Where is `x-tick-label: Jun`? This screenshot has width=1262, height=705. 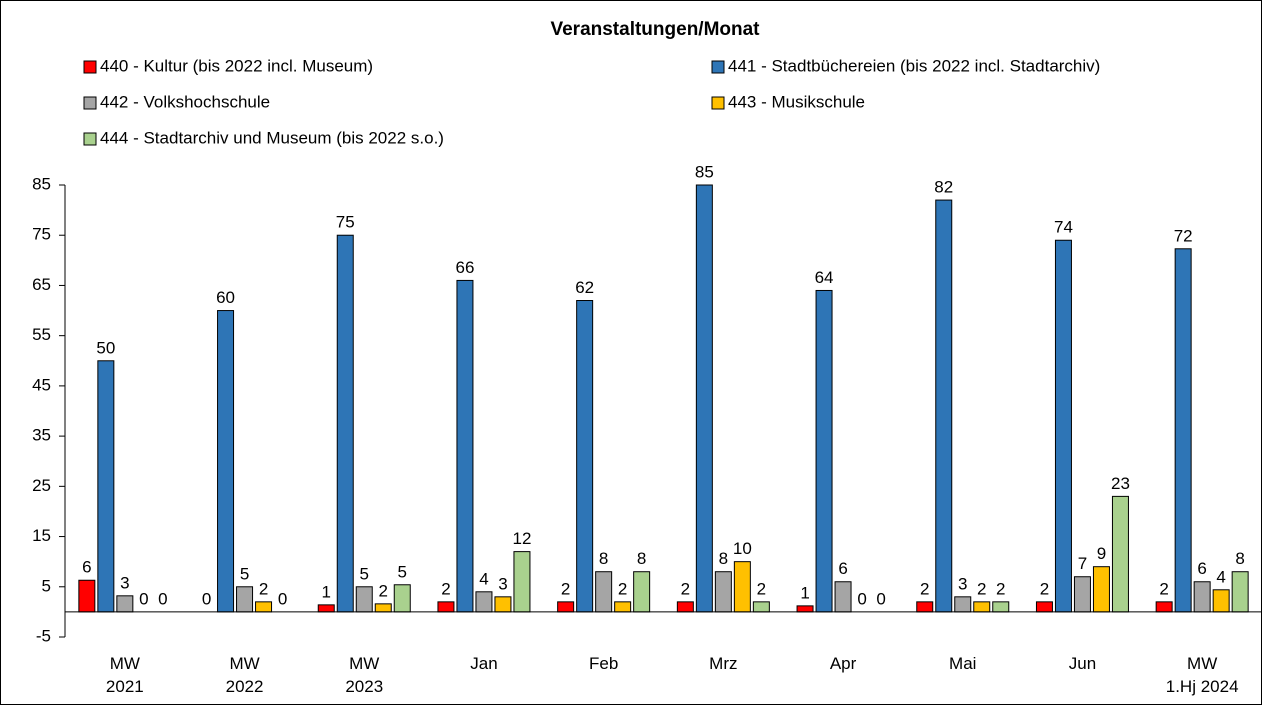 x-tick-label: Jun is located at coordinates (1082, 663).